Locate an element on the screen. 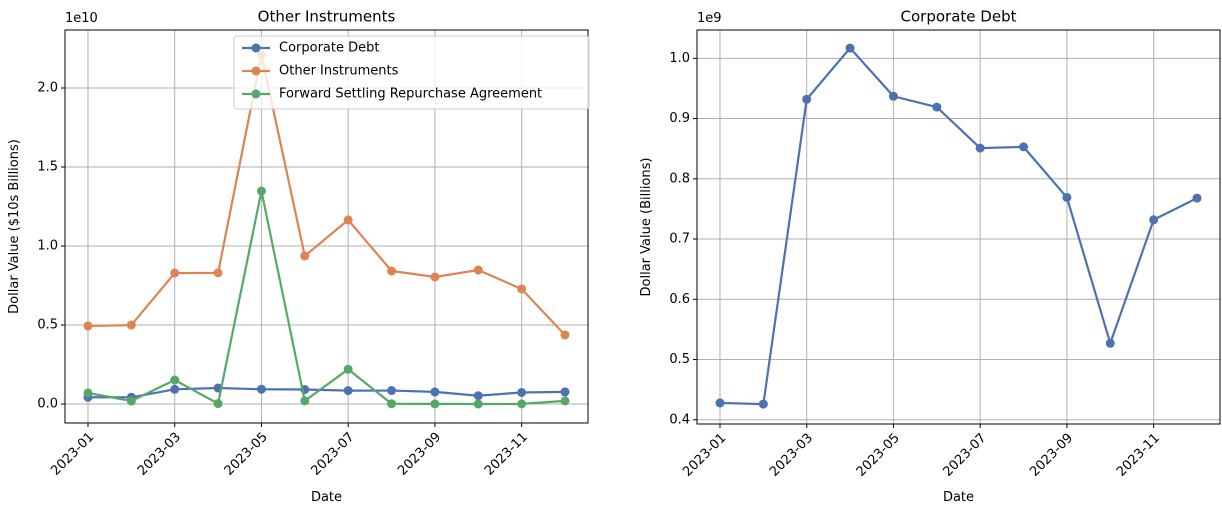 This screenshot has height=508, width=1222. y-tick-label: 1.5 is located at coordinates (47, 167).